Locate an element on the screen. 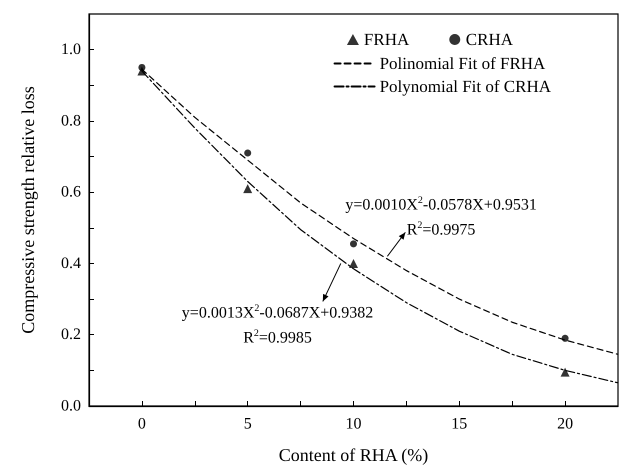  x-tick-label: 5 is located at coordinates (248, 424).